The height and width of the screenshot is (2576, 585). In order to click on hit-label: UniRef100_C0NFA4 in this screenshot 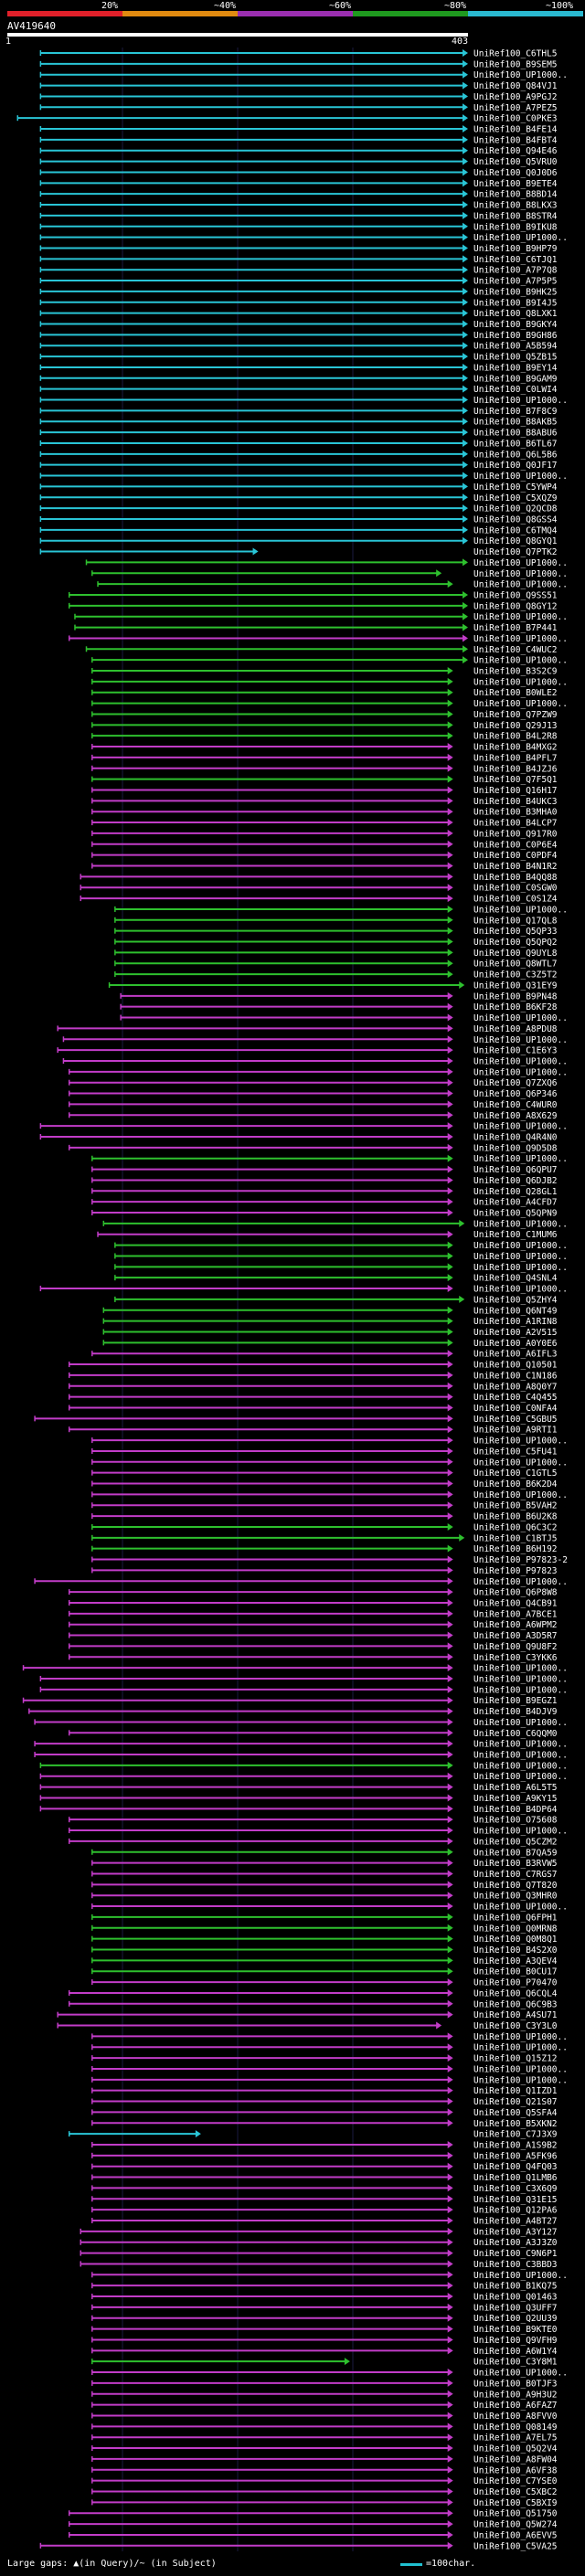, I will do `click(515, 1409)`.